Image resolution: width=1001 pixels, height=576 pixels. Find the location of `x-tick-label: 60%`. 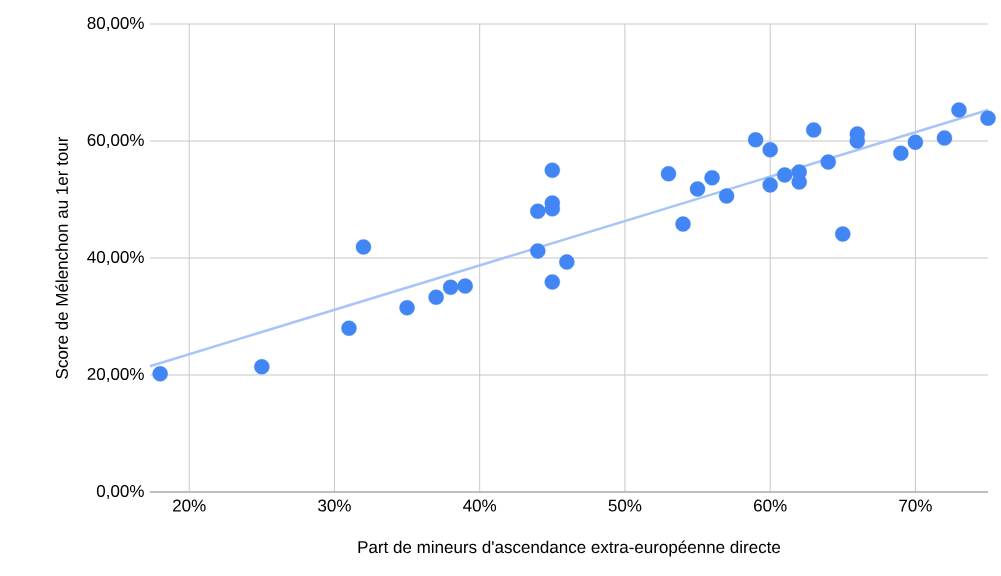

x-tick-label: 60% is located at coordinates (770, 505).